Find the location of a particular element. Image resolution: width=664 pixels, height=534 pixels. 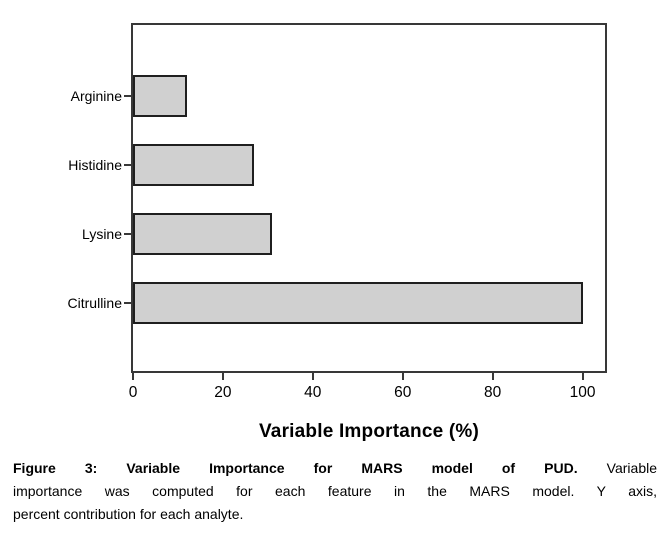

caption-line-3: percent contribution for each analyte. is located at coordinates (128, 514).